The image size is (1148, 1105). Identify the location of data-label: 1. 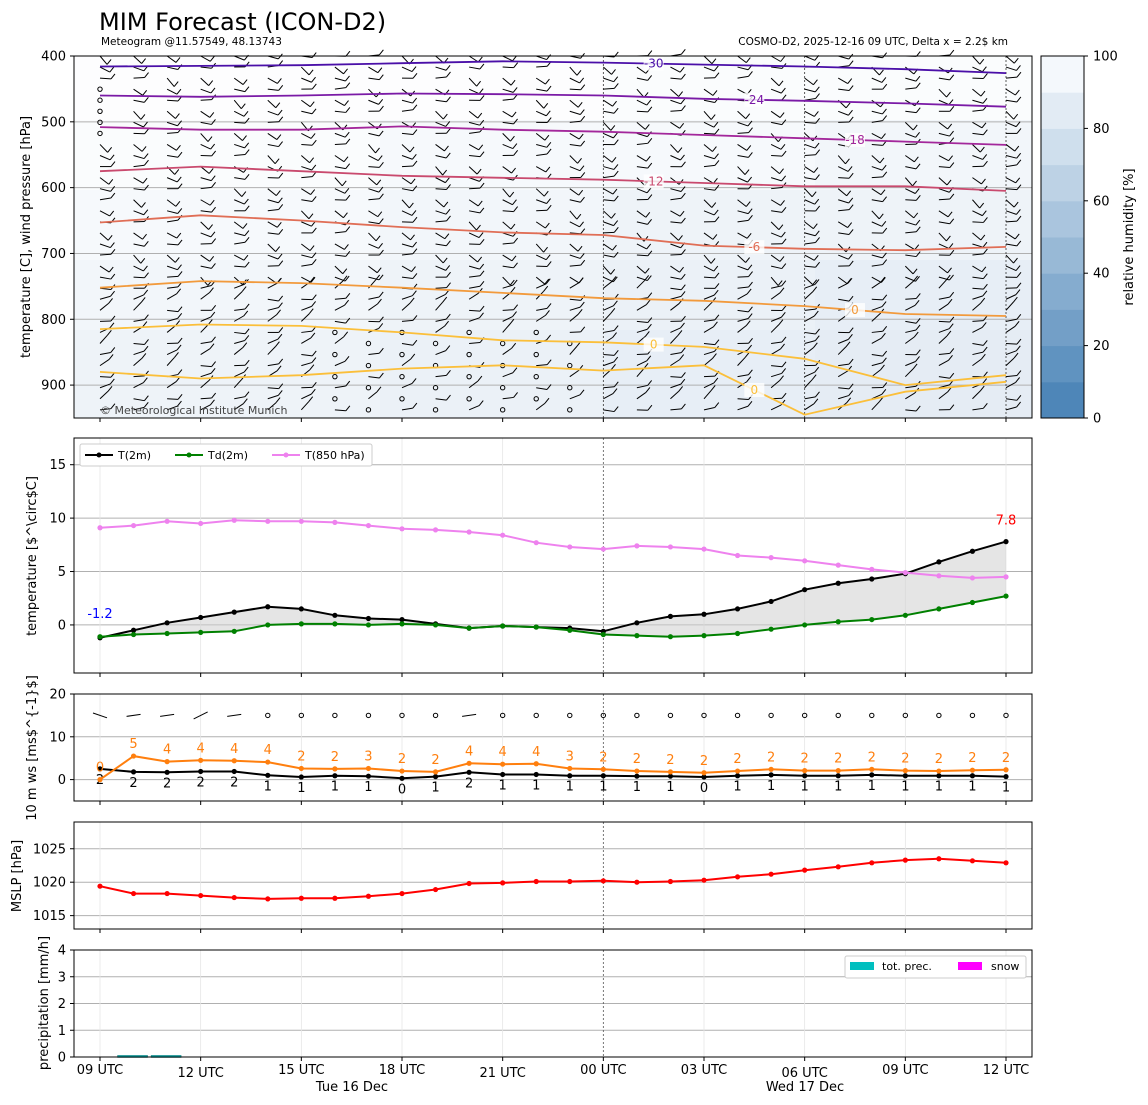
(268, 786).